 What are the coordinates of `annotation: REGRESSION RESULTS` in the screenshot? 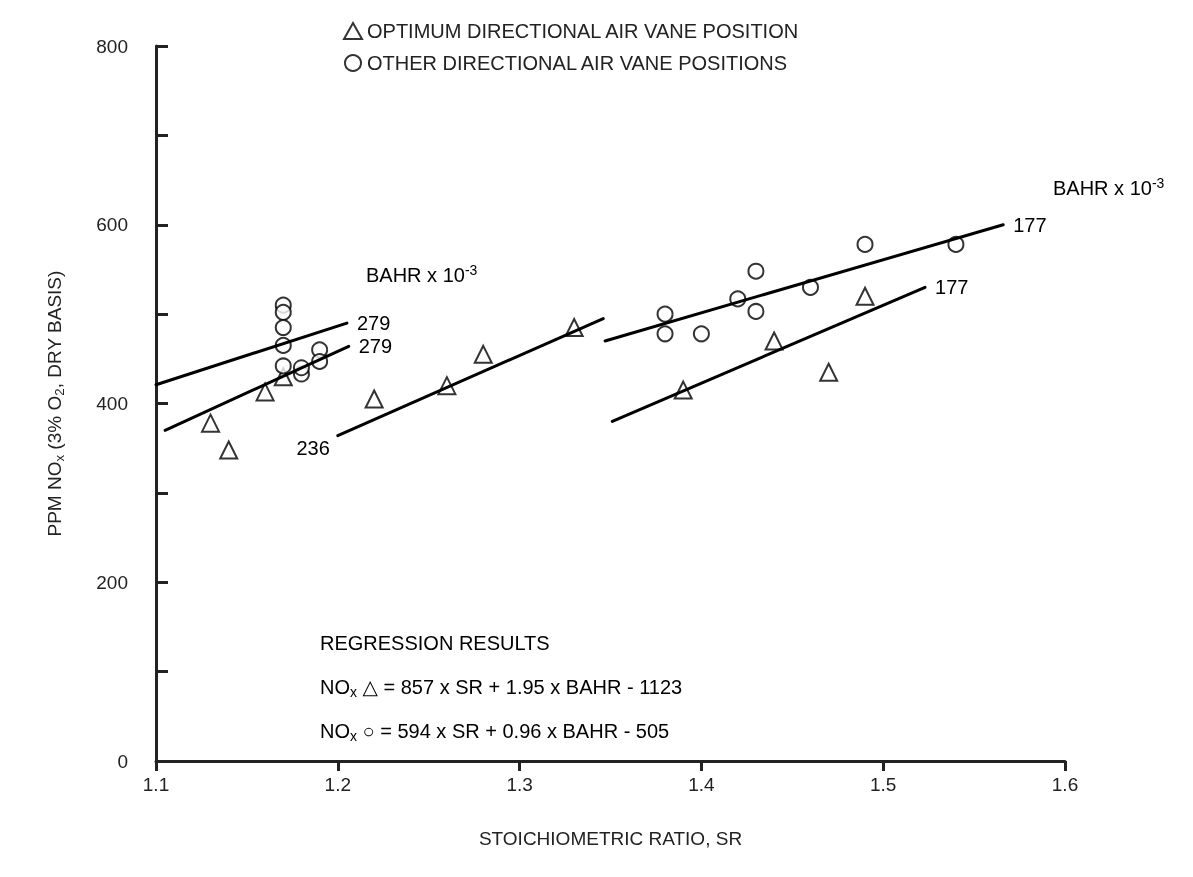 It's located at (435, 643).